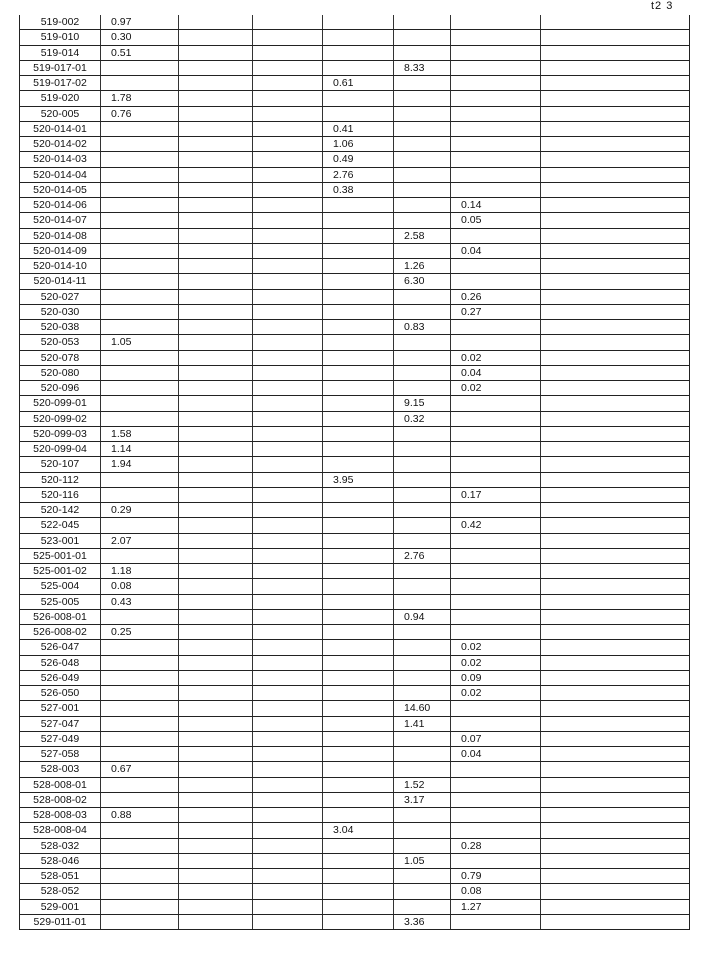 This screenshot has width=709, height=955. Describe the element at coordinates (495, 312) in the screenshot. I see `value-cell-6: 0.27` at that location.